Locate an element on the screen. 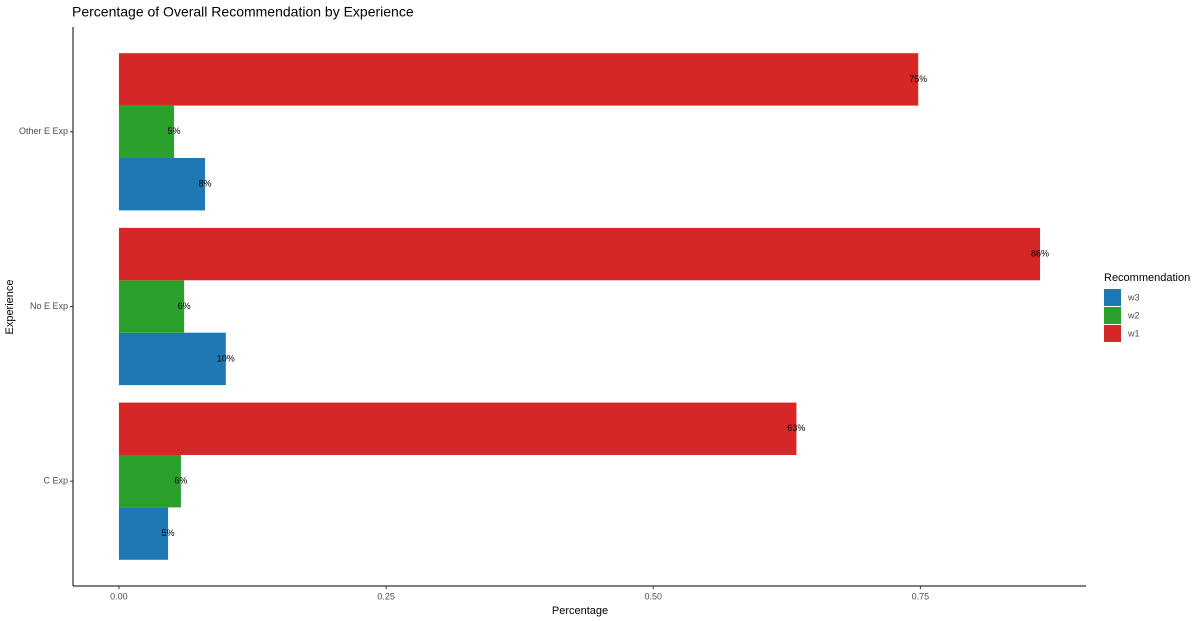  x-tick-label: 0.75 is located at coordinates (921, 596).